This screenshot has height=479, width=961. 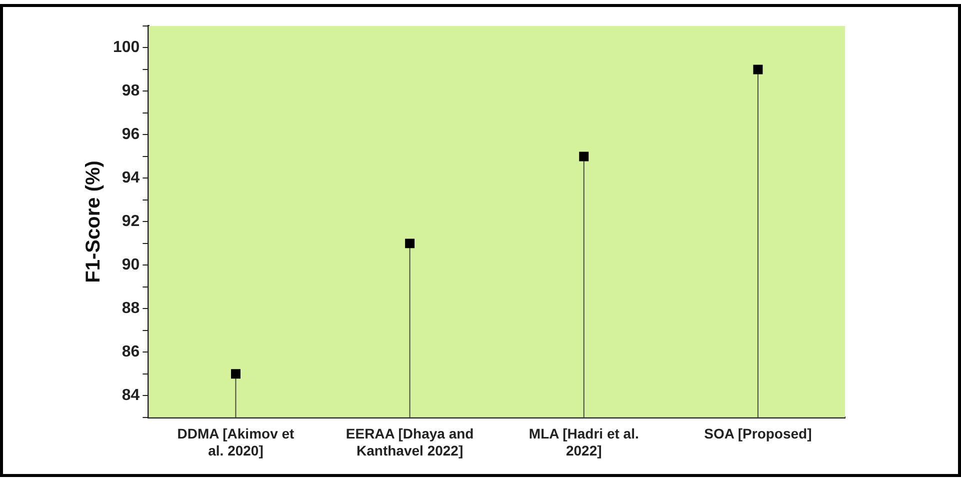 What do you see at coordinates (131, 221) in the screenshot?
I see `y-tick-label: 92` at bounding box center [131, 221].